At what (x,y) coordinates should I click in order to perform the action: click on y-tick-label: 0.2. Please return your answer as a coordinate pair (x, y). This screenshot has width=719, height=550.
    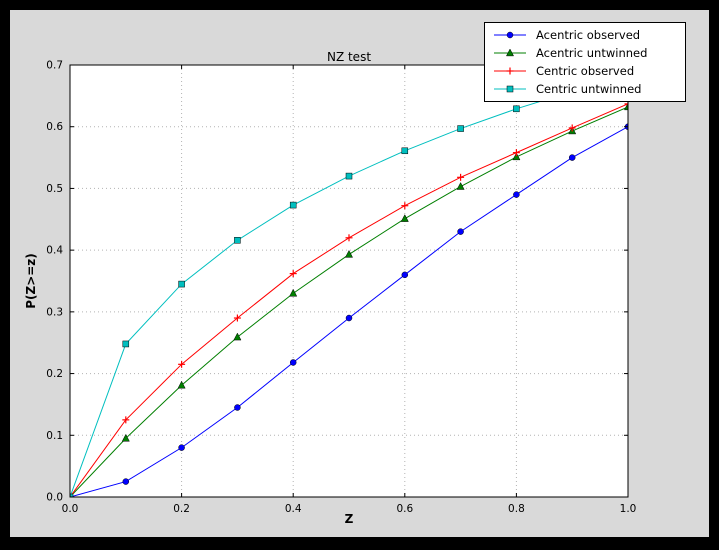
    Looking at the image, I should click on (54, 374).